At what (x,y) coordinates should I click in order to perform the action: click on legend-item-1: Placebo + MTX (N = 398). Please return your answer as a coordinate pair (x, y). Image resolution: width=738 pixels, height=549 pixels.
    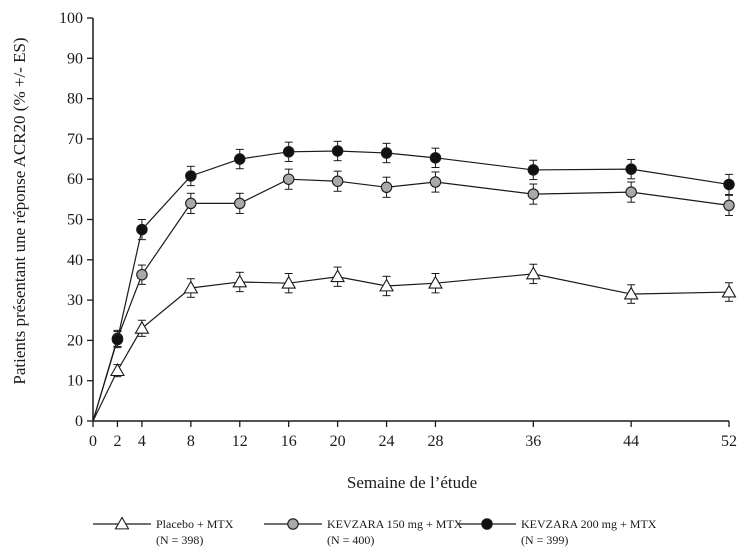
    Looking at the image, I should click on (163, 531).